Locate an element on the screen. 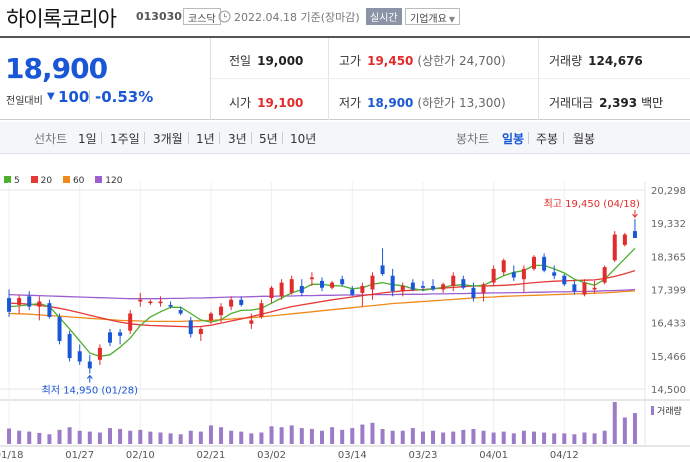  tab-1year: 1년 is located at coordinates (205, 139).